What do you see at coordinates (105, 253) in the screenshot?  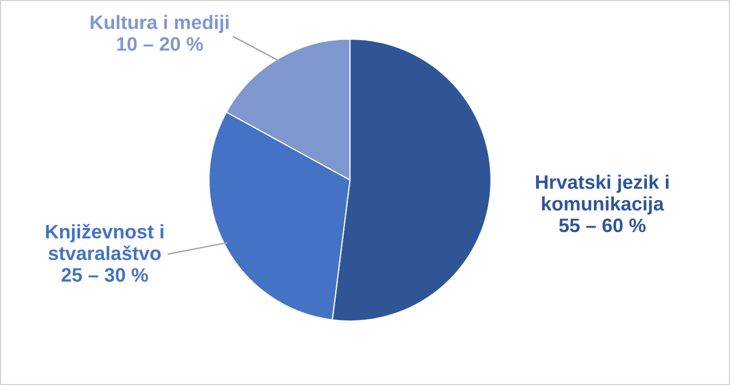 I see `slice-label: Književnost i stvaralaštvo 25 – 30 %` at bounding box center [105, 253].